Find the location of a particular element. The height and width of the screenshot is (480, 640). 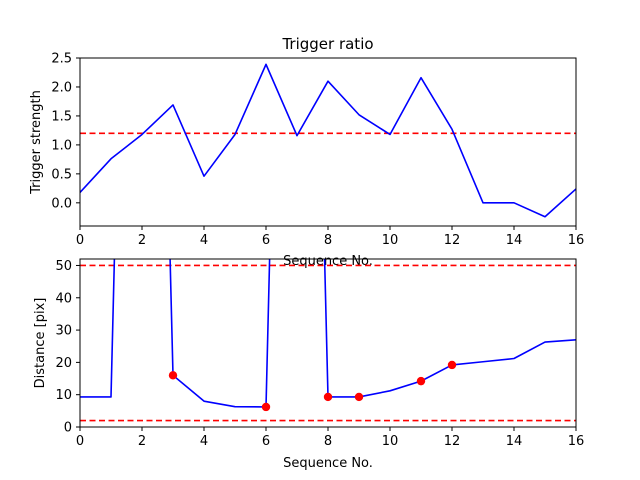

y-tick-label: 0.0 is located at coordinates (61, 203).